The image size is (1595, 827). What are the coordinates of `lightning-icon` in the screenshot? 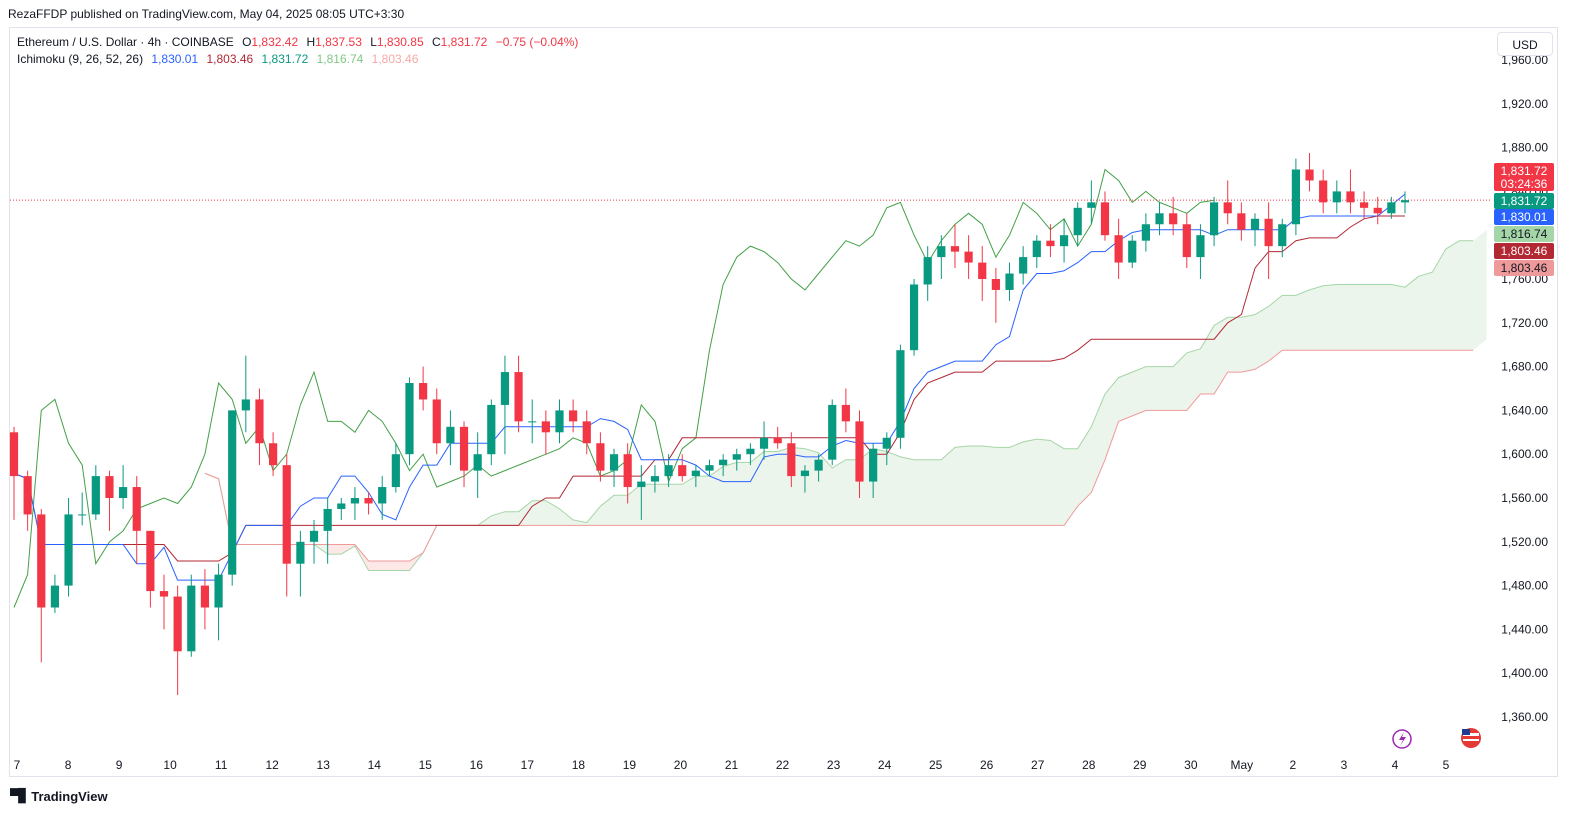 It's located at (1402, 739).